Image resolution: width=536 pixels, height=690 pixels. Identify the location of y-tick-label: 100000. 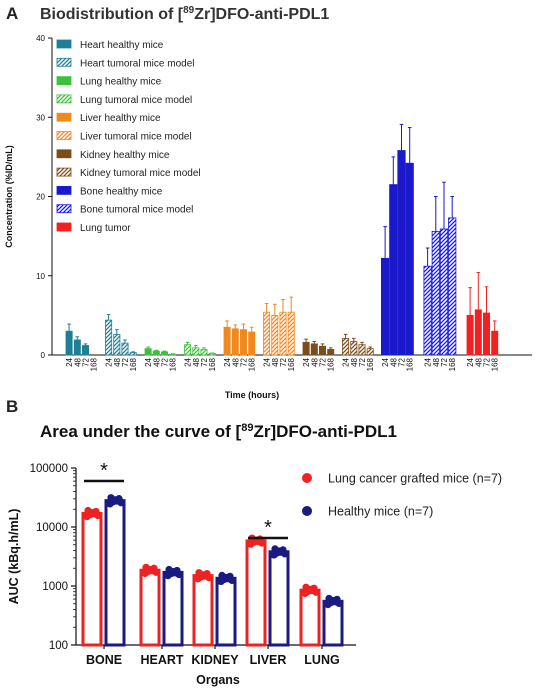
(49, 469).